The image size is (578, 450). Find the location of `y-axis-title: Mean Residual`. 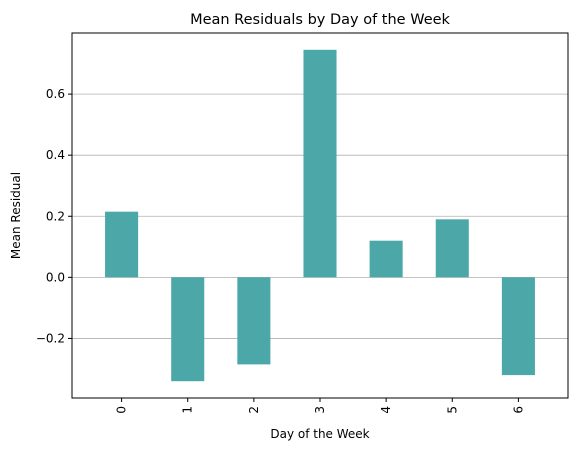

y-axis-title: Mean Residual is located at coordinates (16, 215).